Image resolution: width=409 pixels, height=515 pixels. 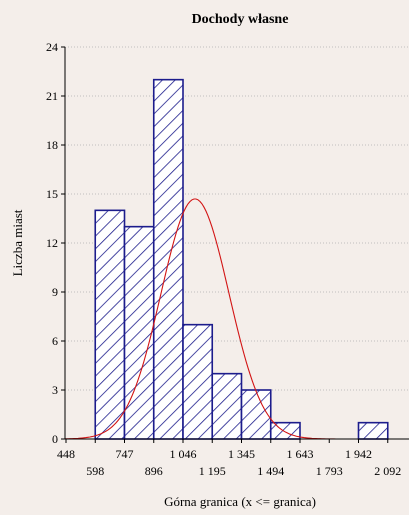 What do you see at coordinates (55, 341) in the screenshot?
I see `y-tick-label: 6` at bounding box center [55, 341].